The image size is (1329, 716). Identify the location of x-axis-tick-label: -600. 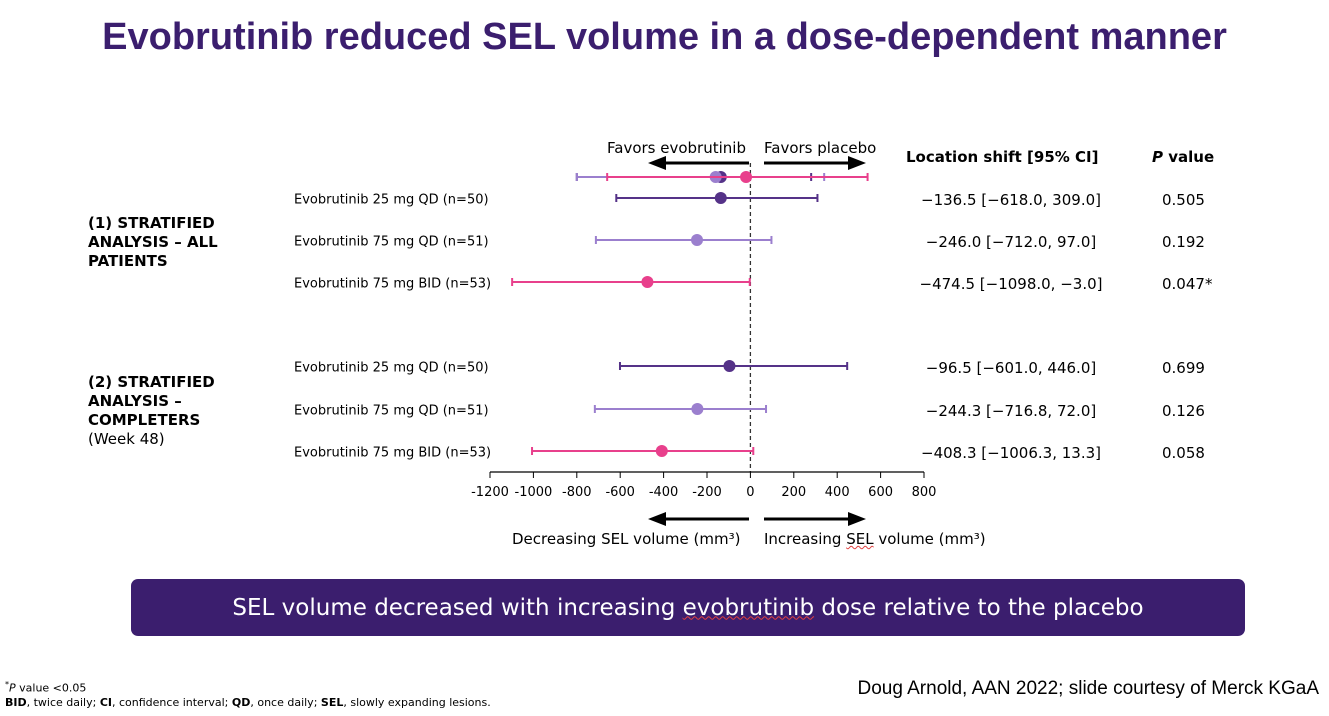
(620, 492).